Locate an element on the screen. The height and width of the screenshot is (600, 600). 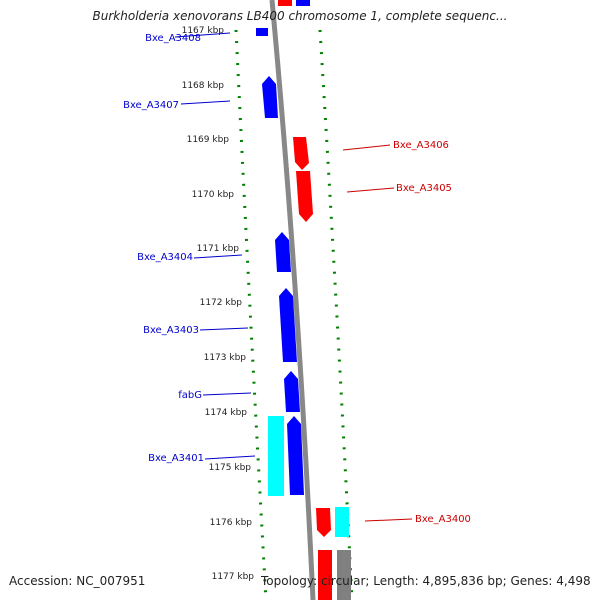
gene-rna-shape is located at coordinates (276, 456).